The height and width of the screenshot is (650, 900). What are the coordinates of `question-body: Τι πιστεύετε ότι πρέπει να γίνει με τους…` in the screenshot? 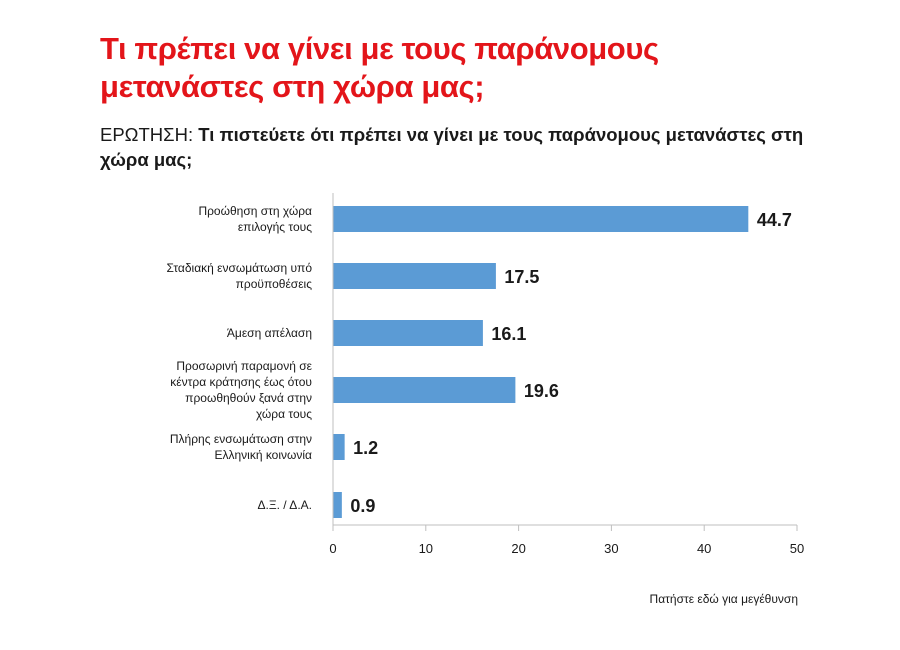 It's located at (452, 147).